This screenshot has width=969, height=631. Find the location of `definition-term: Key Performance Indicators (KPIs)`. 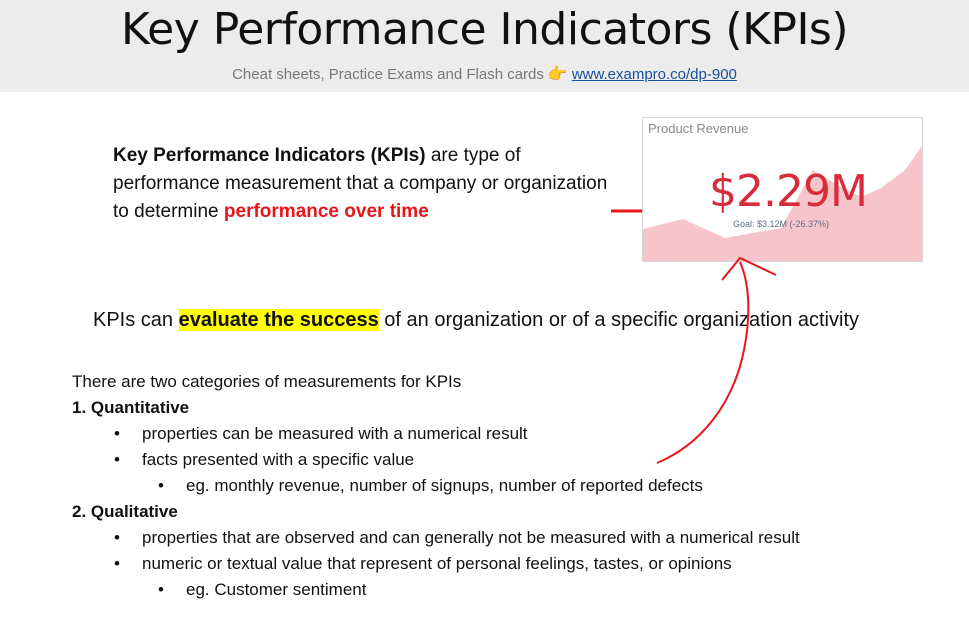

definition-term: Key Performance Indicators (KPIs) is located at coordinates (269, 155).